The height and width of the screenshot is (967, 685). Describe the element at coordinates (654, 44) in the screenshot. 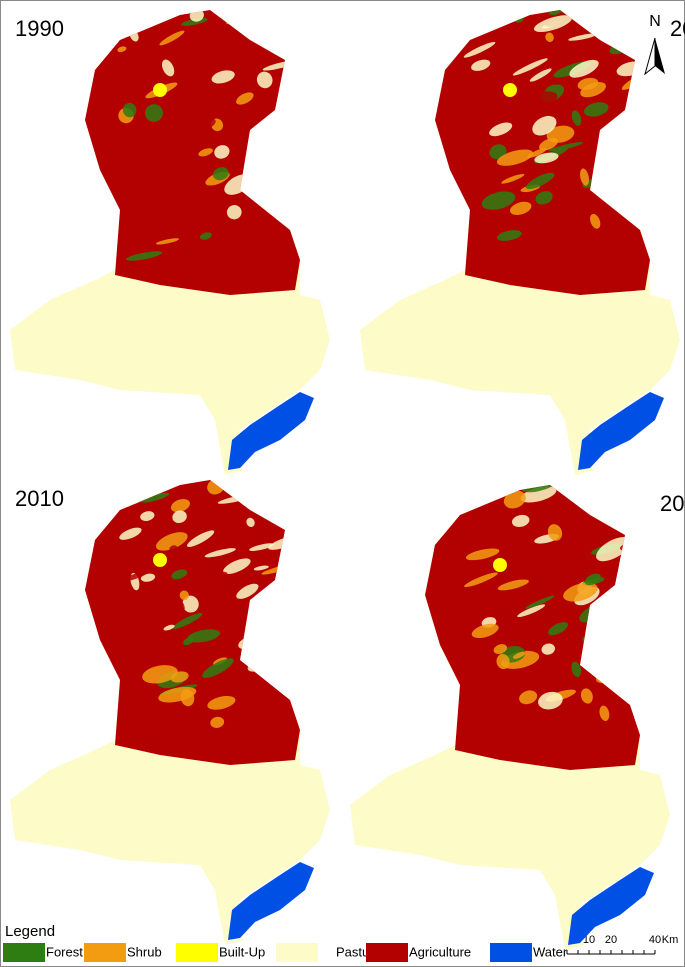

I see `north-arrow: N` at that location.